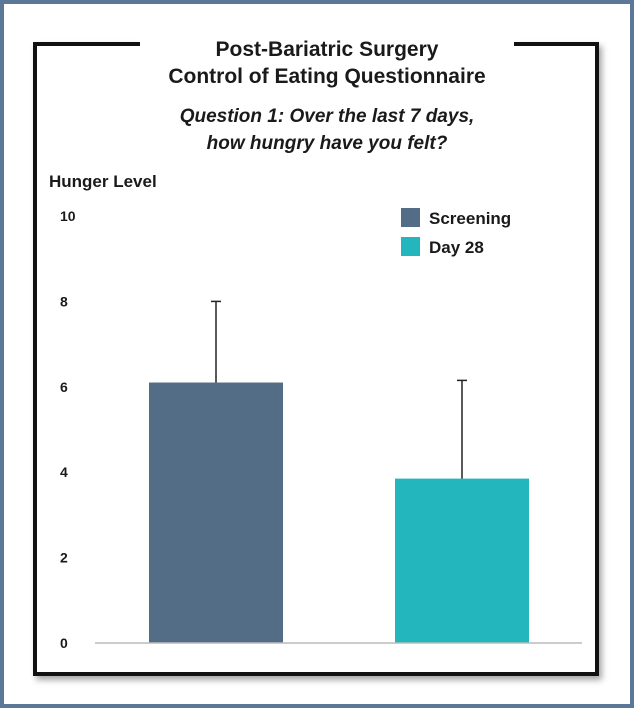  What do you see at coordinates (64, 472) in the screenshot?
I see `y-tick-label: 4` at bounding box center [64, 472].